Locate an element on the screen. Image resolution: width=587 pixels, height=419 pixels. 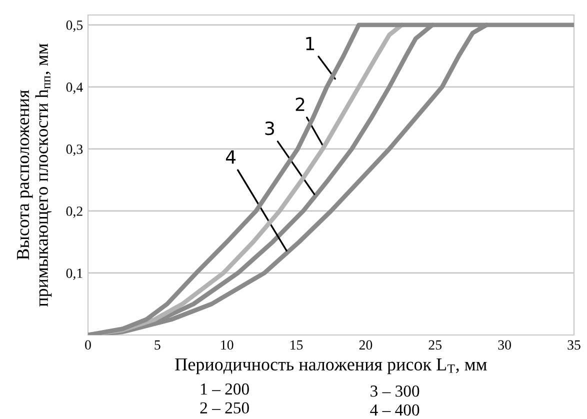
x-tick-label: 30 is located at coordinates (504, 345).